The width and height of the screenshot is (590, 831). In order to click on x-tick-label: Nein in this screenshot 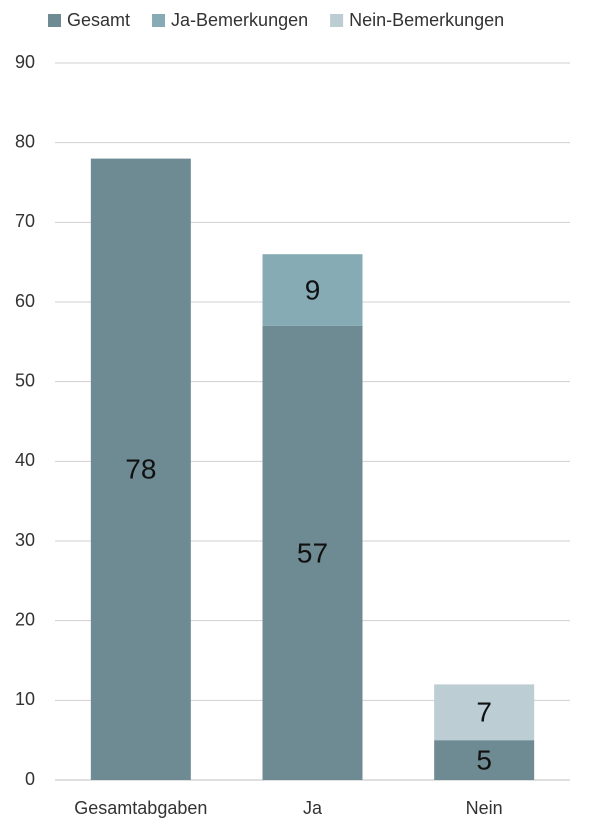, I will do `click(484, 808)`.